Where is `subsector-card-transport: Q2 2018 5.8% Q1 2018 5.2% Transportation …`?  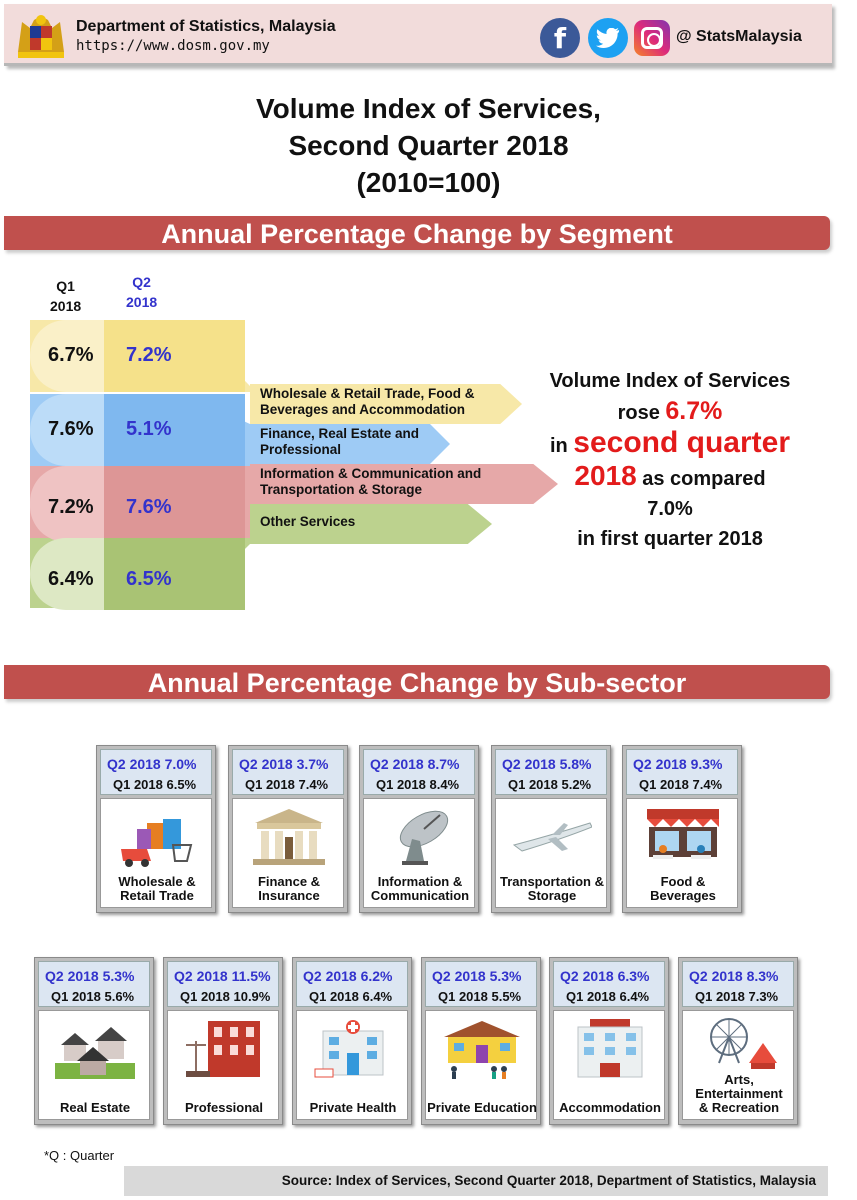 subsector-card-transport: Q2 2018 5.8% Q1 2018 5.2% Transportation … is located at coordinates (551, 829).